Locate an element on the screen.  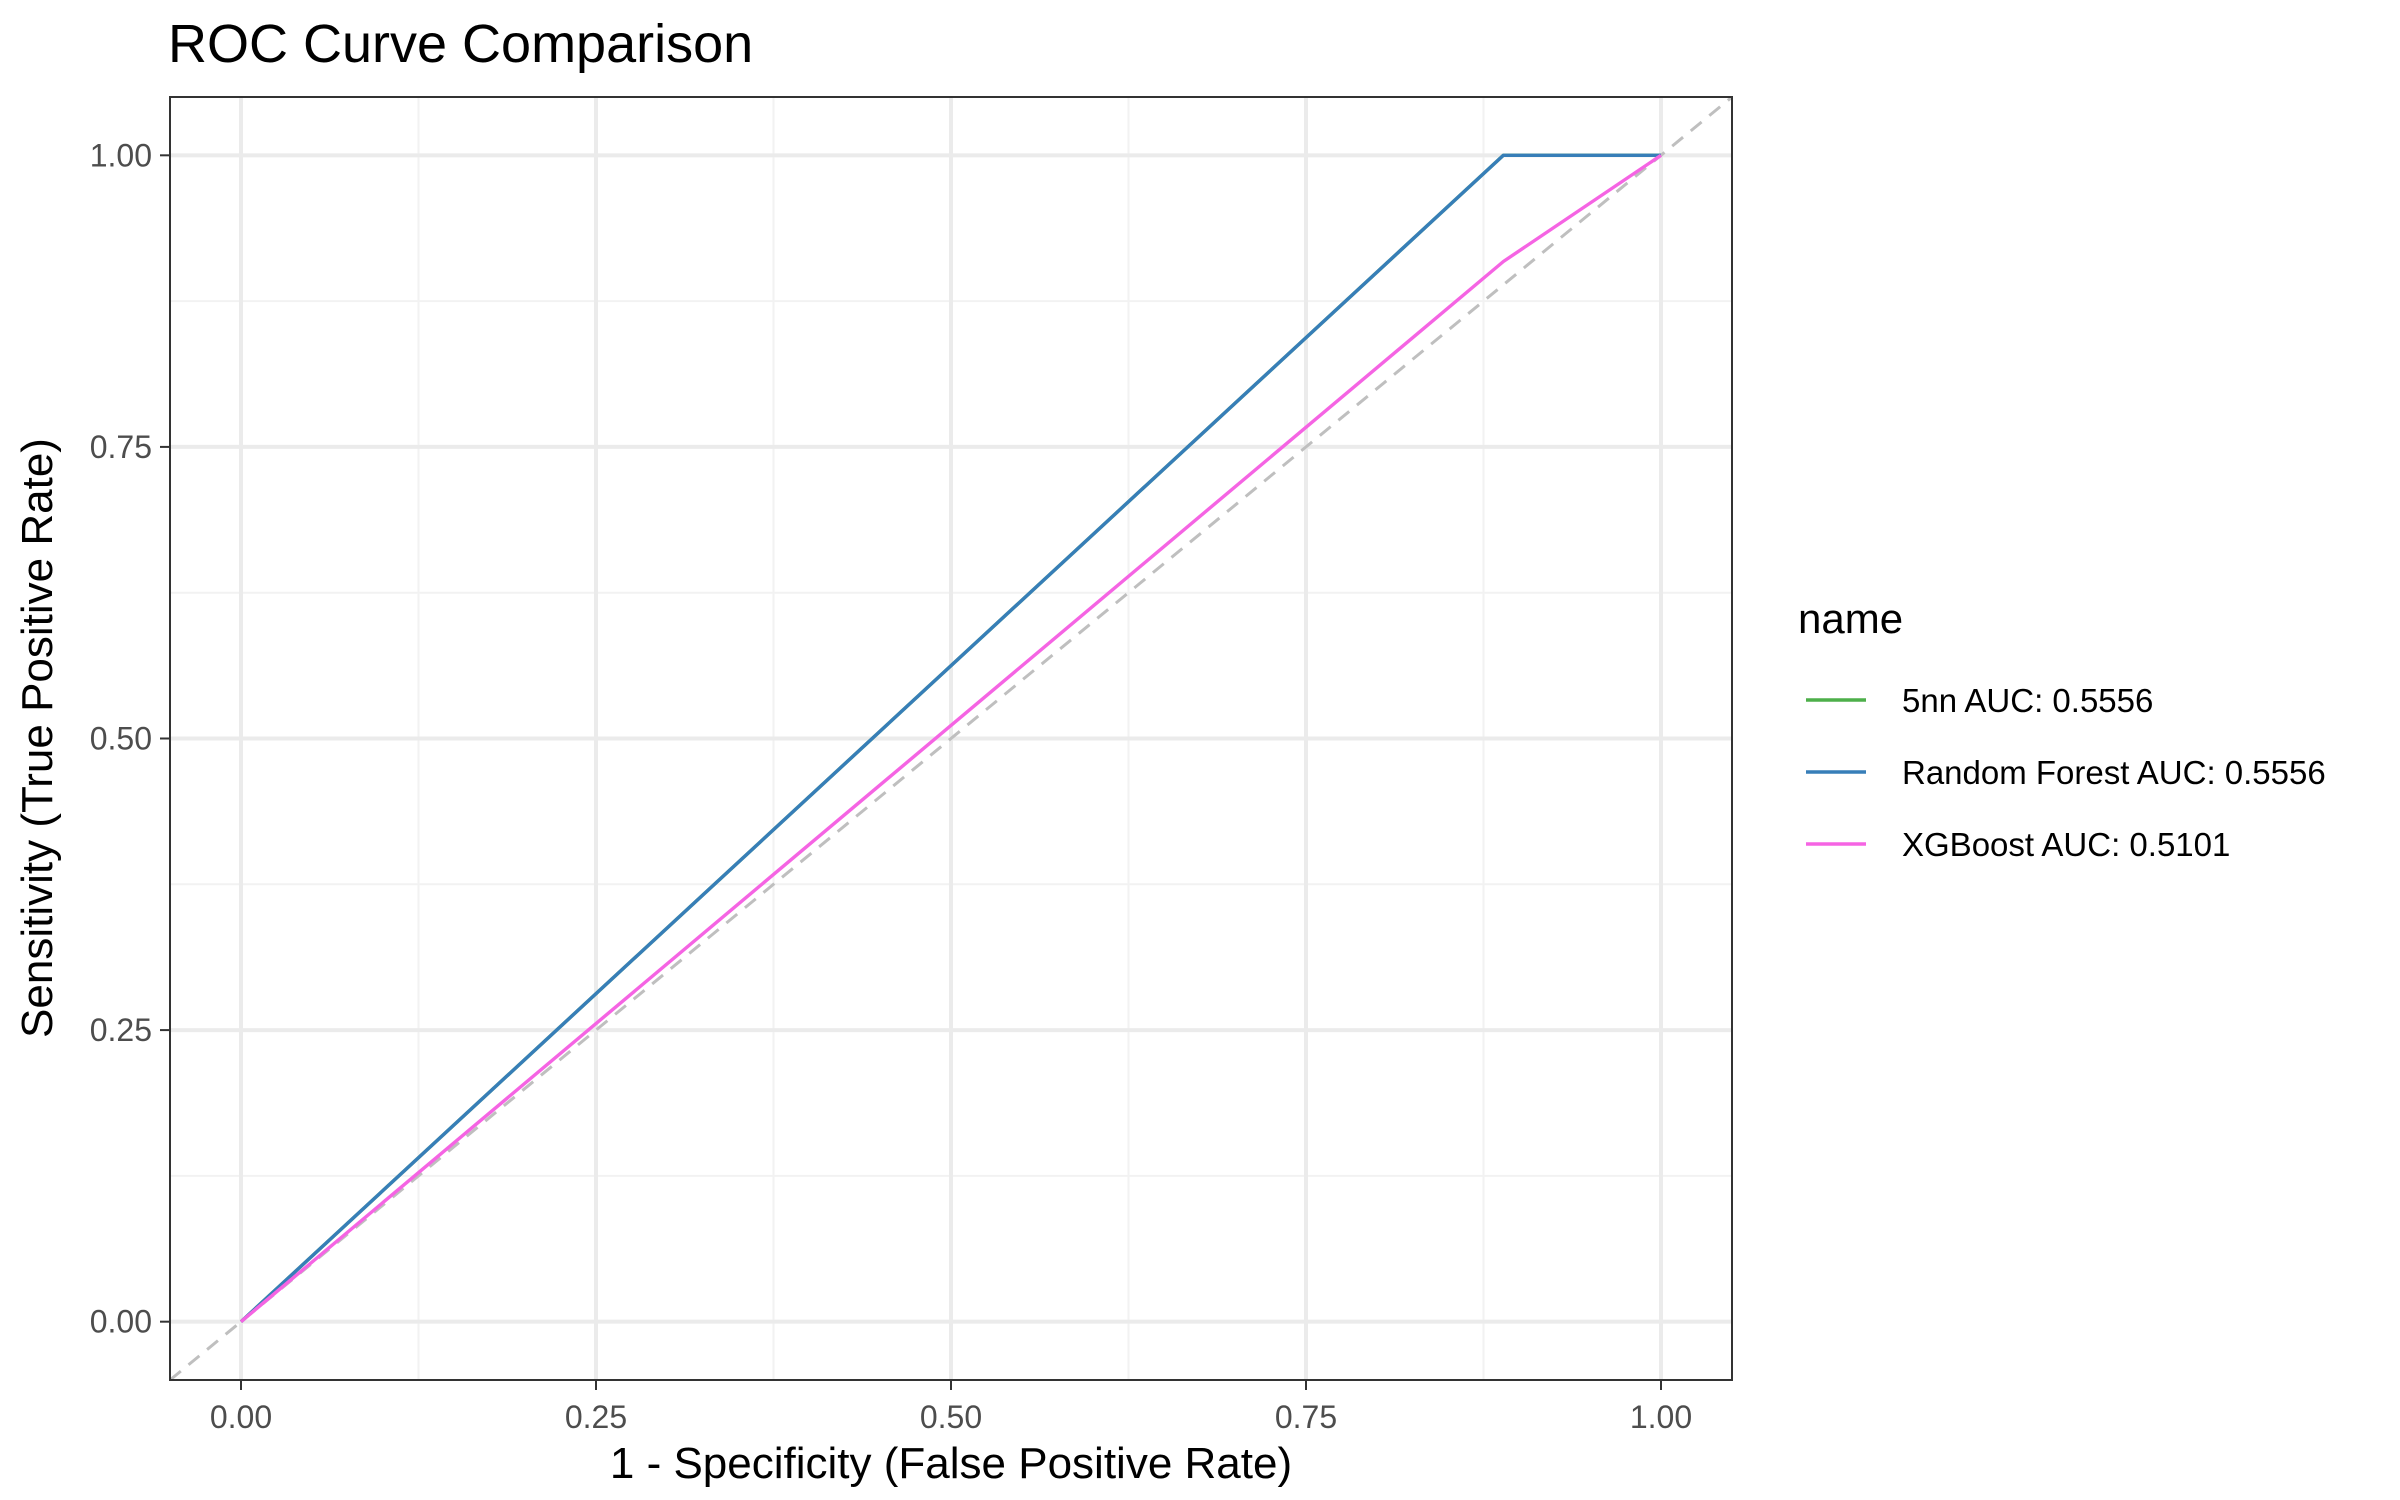
x-tick-label: 0.00 is located at coordinates (241, 1417).